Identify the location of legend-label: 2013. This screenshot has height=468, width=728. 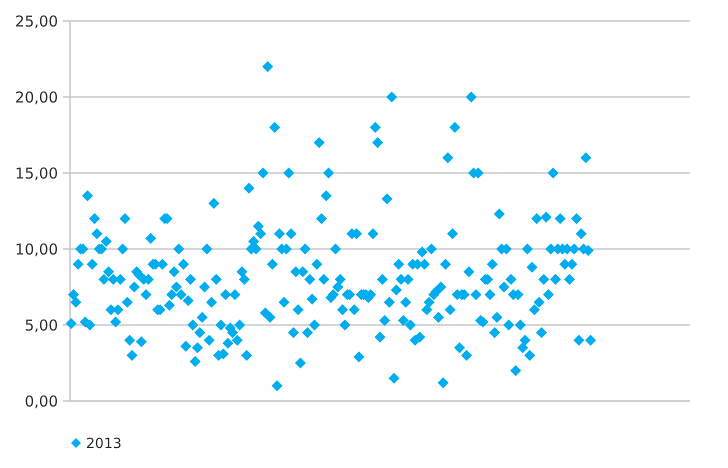
(104, 444).